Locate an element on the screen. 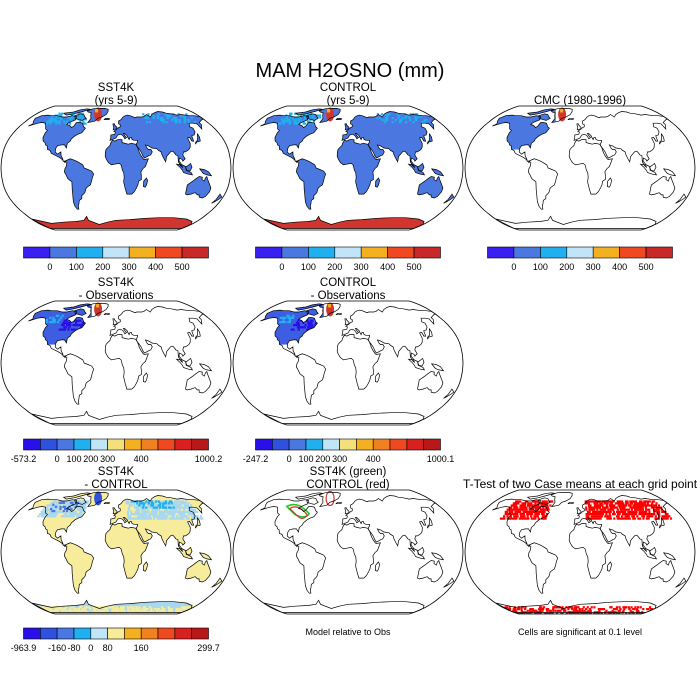  colorbar-tick-label: 500 is located at coordinates (414, 267).